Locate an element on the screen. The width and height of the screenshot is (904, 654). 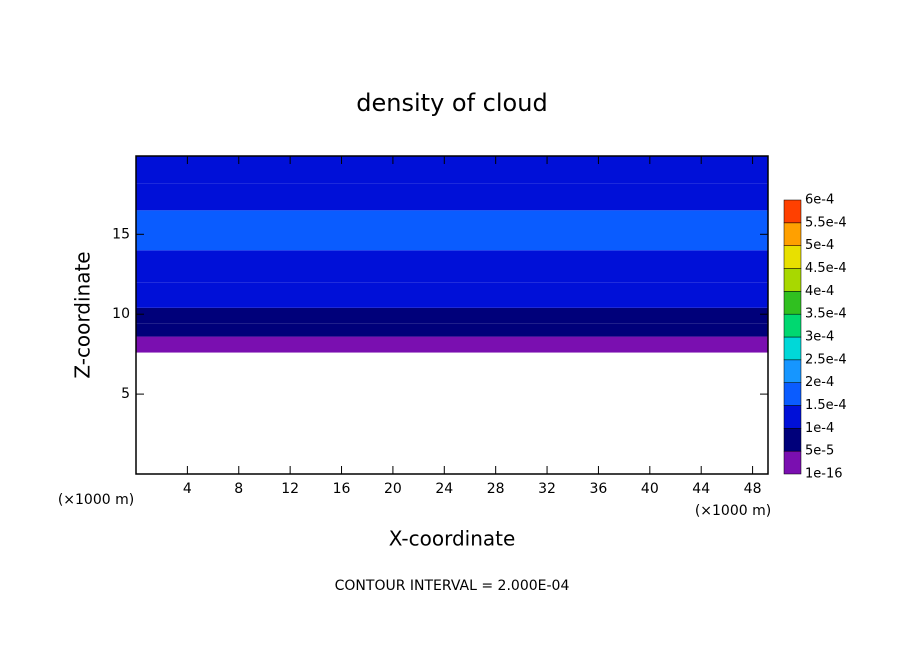
x-tick-label: 8 is located at coordinates (238, 489).